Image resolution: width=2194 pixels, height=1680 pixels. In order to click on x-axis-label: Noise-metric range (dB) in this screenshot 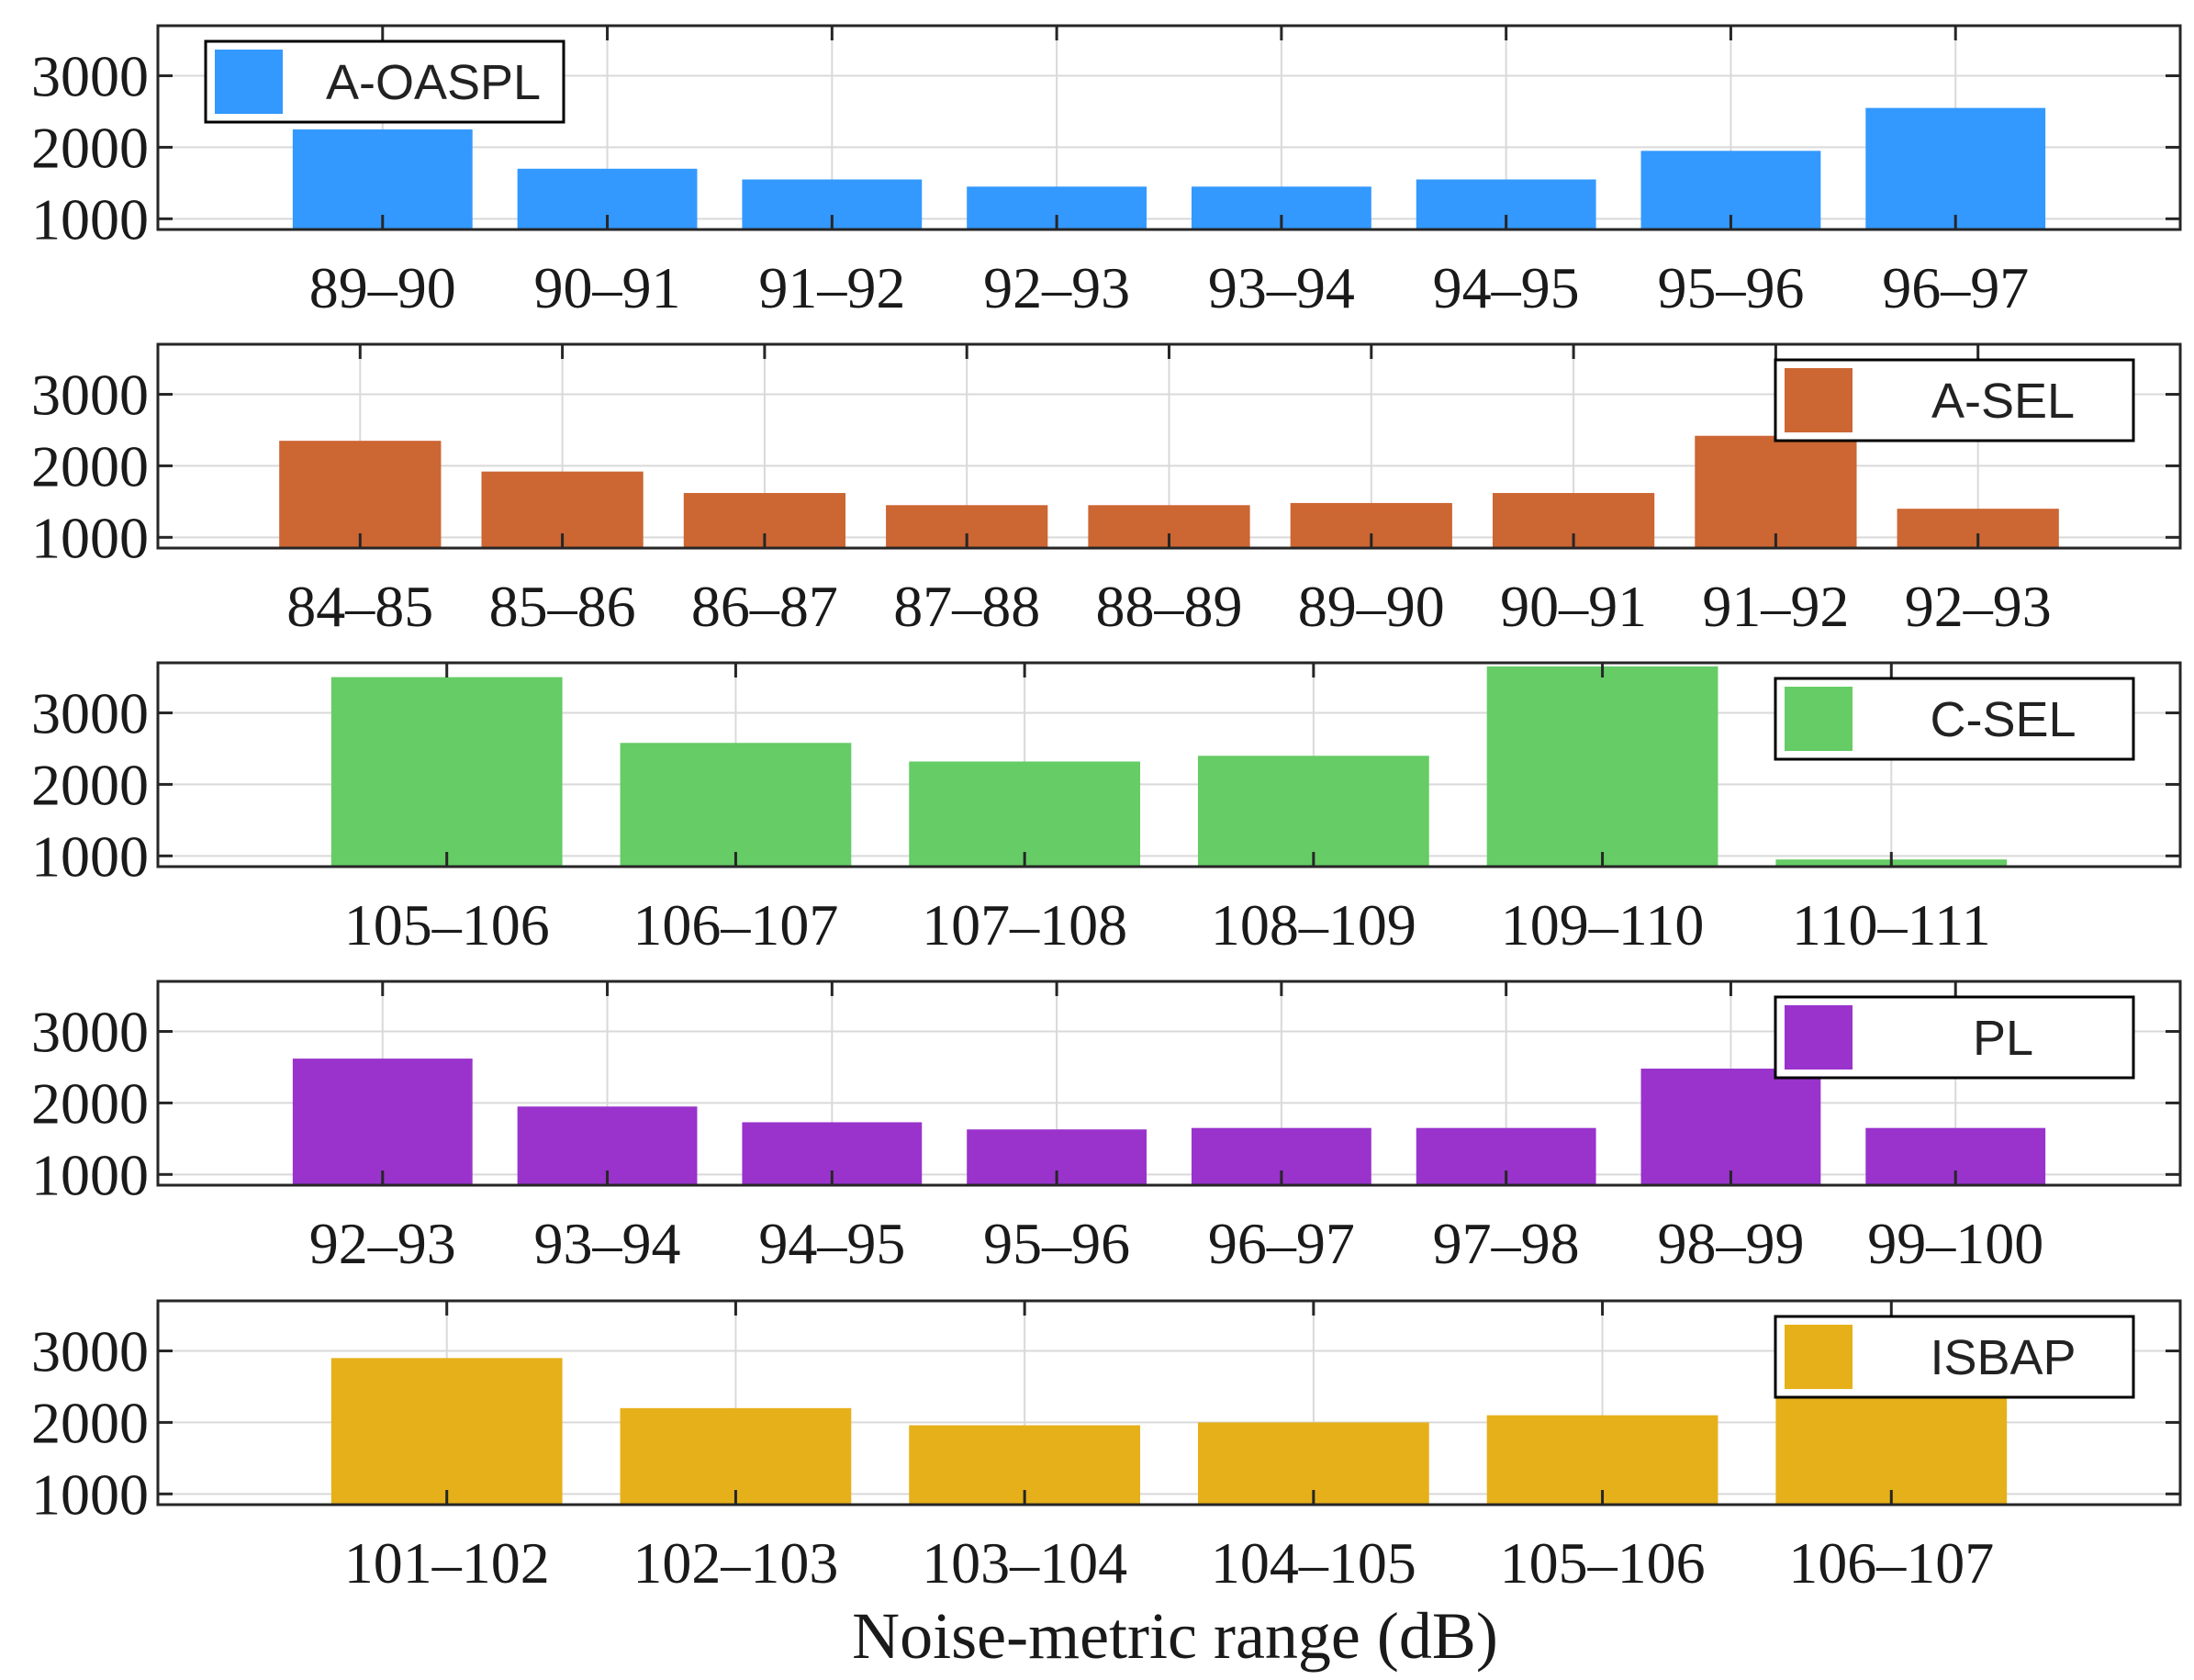, I will do `click(1175, 1636)`.